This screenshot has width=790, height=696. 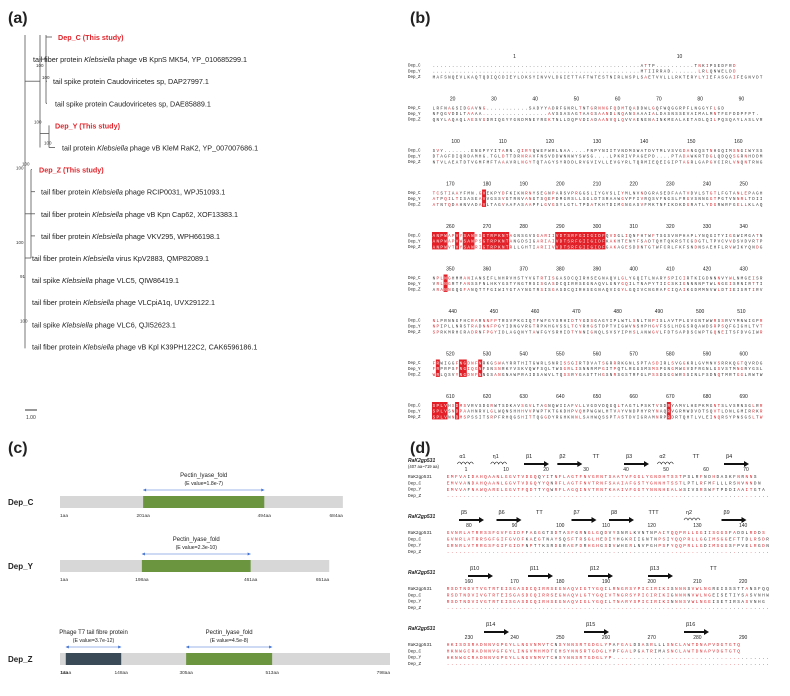 What do you see at coordinates (665, 463) in the screenshot?
I see `helix-coil` at bounding box center [665, 463].